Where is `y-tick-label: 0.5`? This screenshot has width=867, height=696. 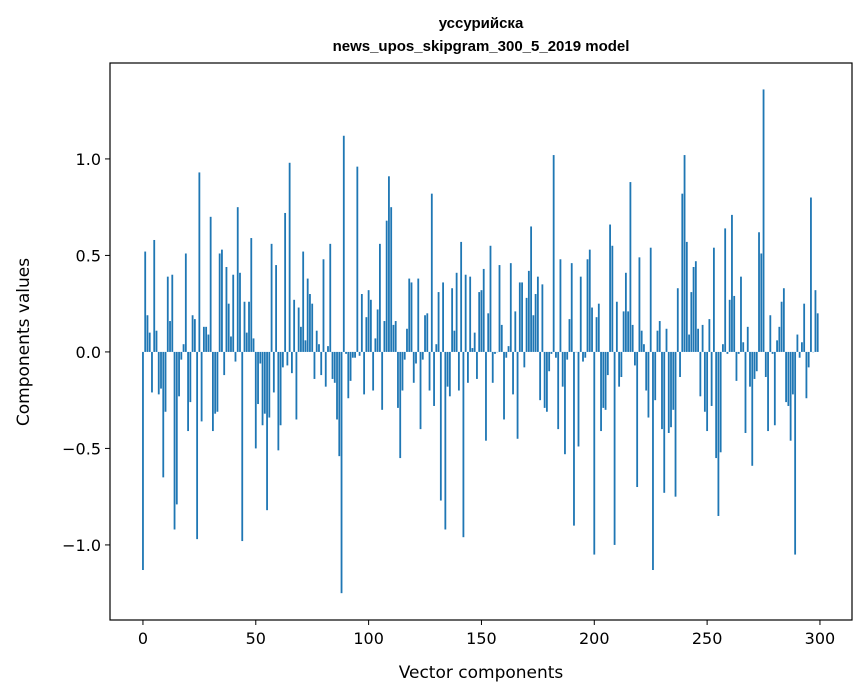 y-tick-label: 0.5 is located at coordinates (88, 255).